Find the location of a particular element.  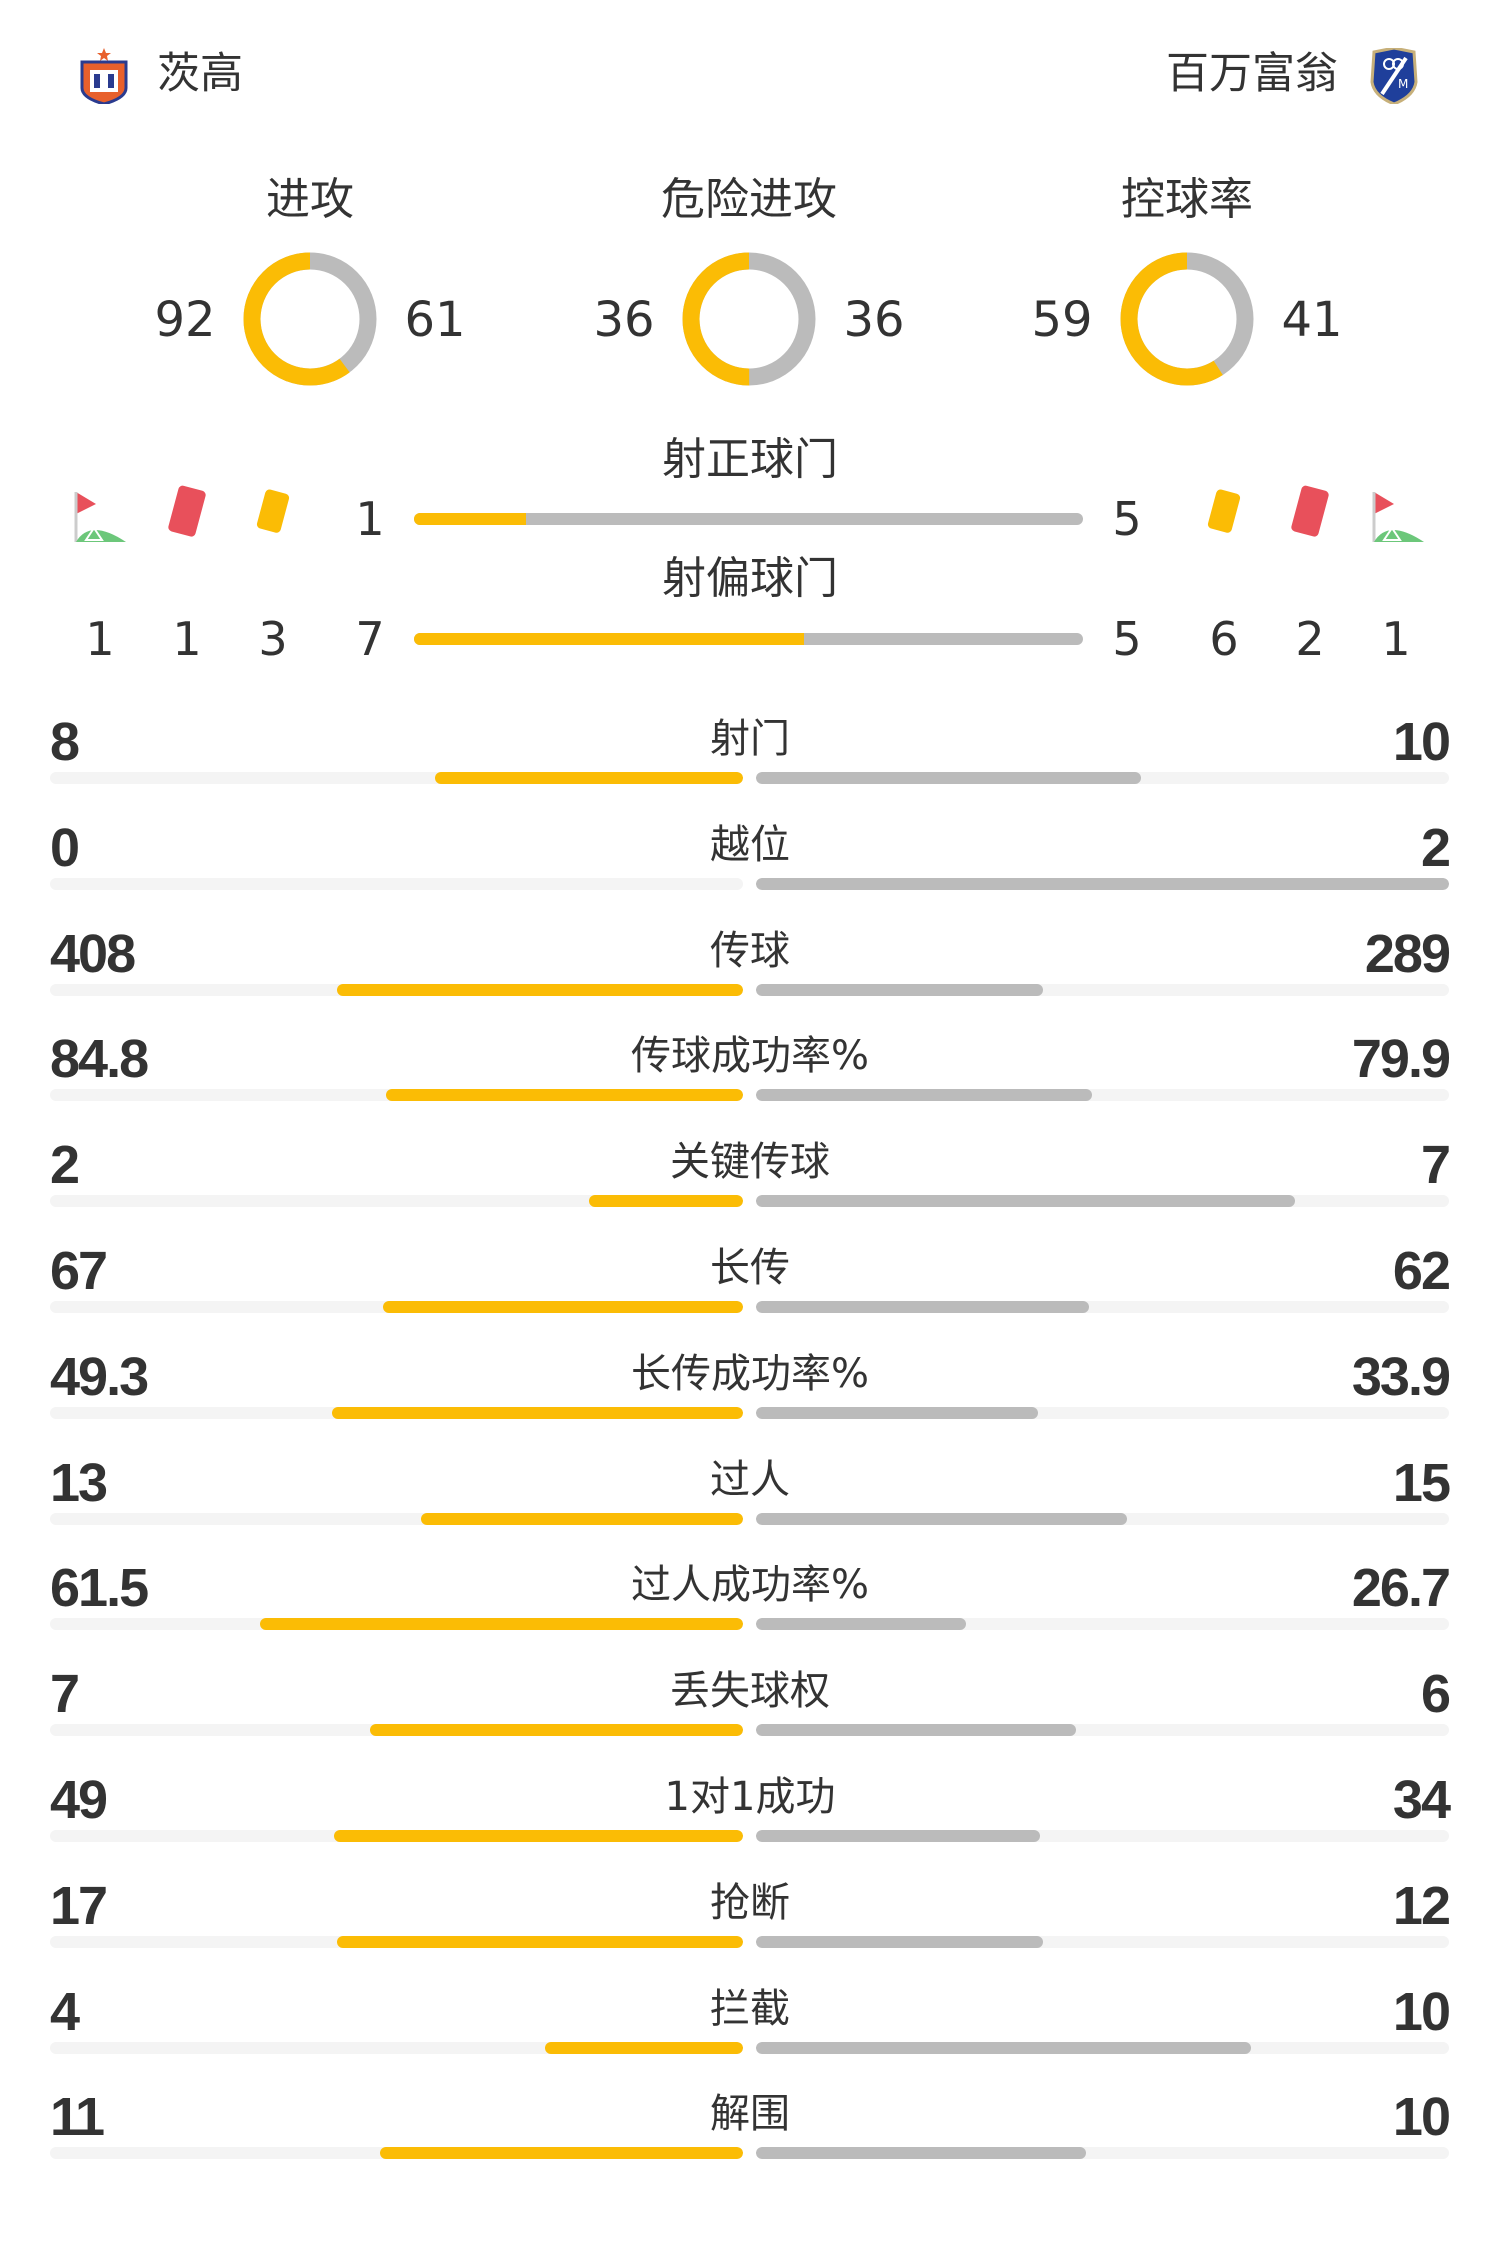

stat-away-value: 26.7 is located at coordinates (1401, 1588).